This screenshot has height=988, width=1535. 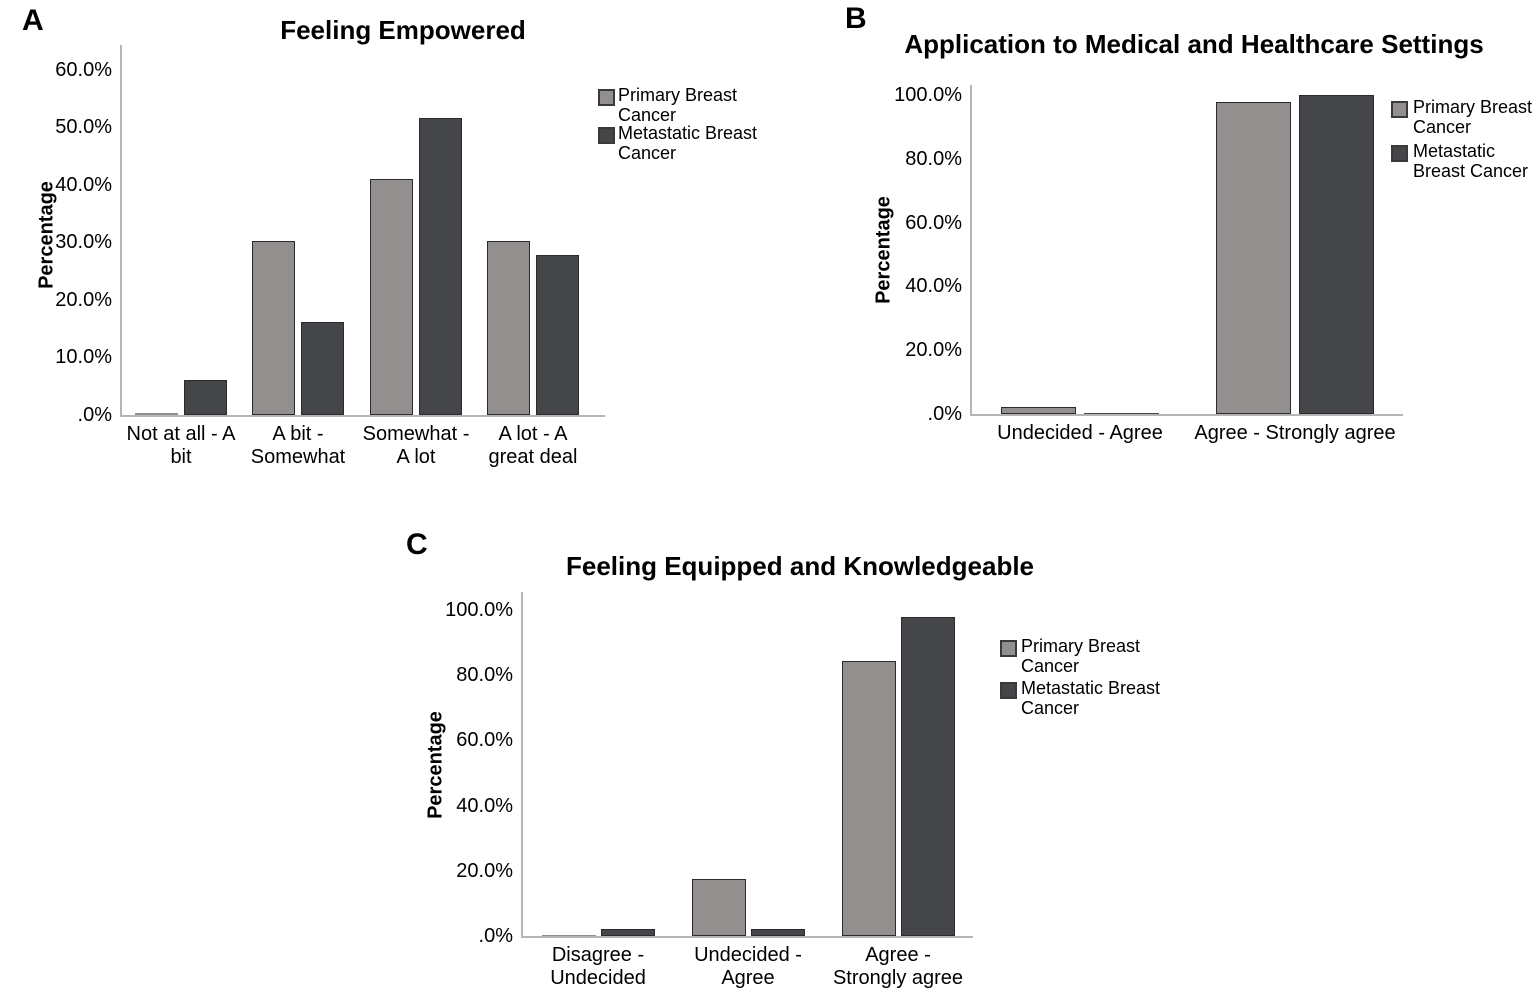 I want to click on x-category-label-line: A lot, so click(x=416, y=457).